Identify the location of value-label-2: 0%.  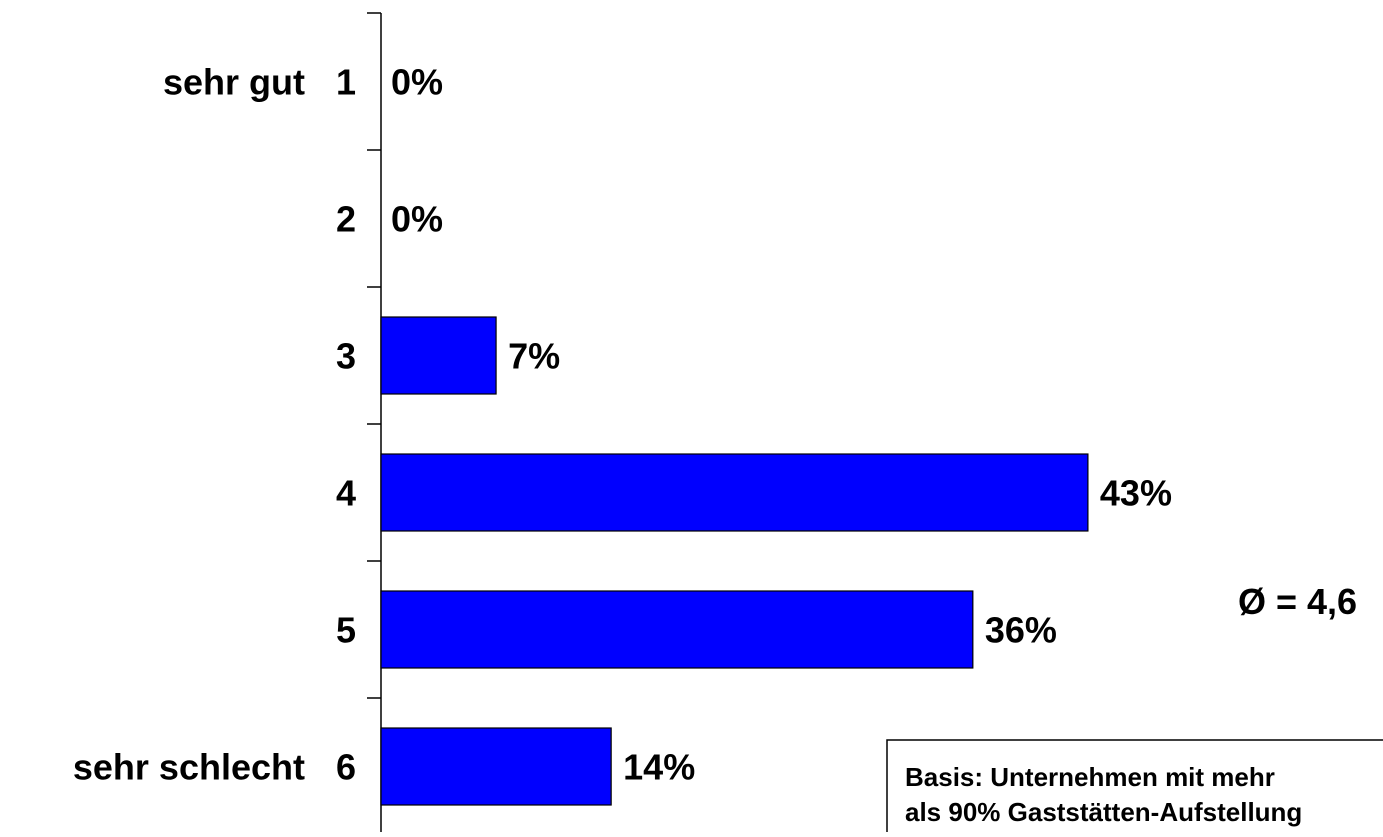
(417, 219).